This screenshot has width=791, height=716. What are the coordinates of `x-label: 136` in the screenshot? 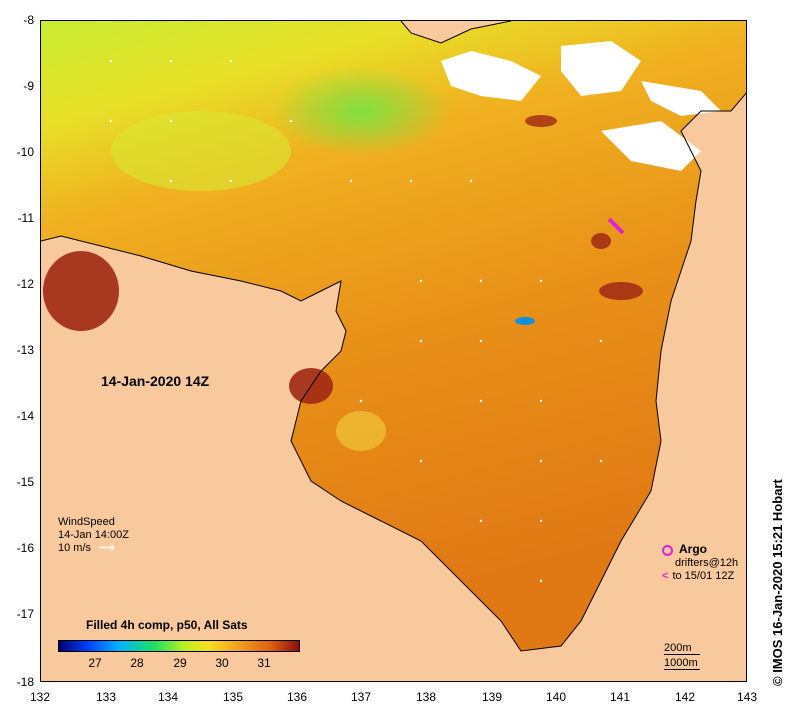 It's located at (297, 697).